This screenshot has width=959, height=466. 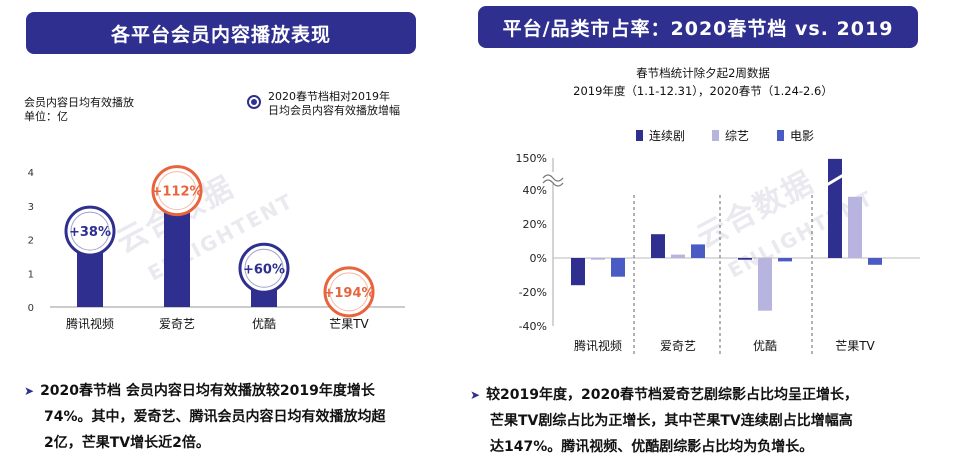 I want to click on right-bar-break-mark, so click(x=835, y=180).